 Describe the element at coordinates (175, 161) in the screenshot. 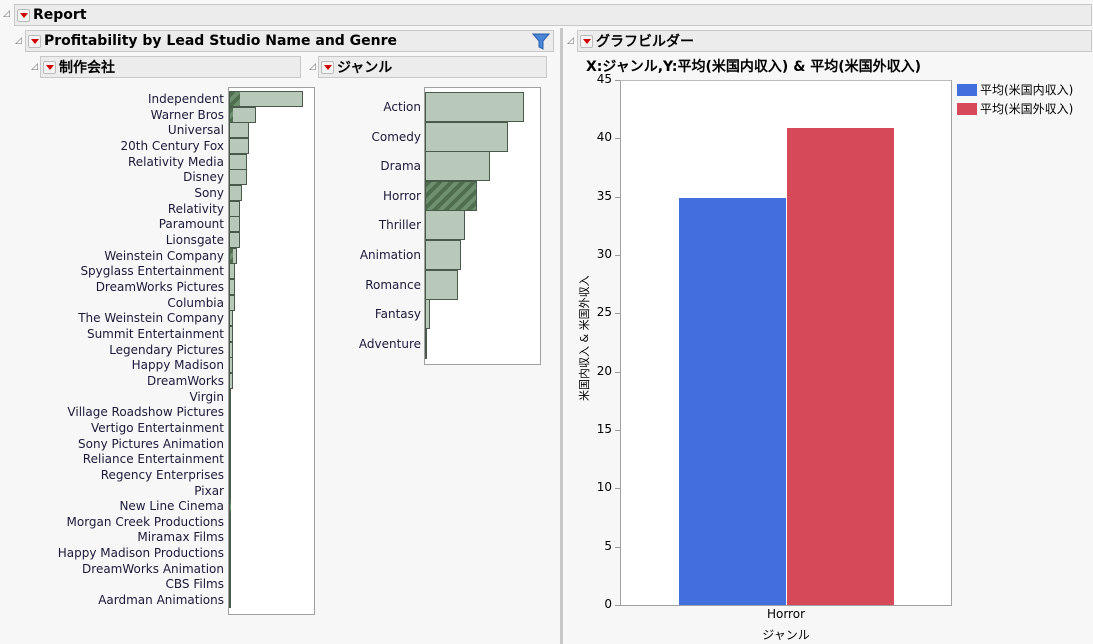

I see `studio-label: Relativity Media` at that location.